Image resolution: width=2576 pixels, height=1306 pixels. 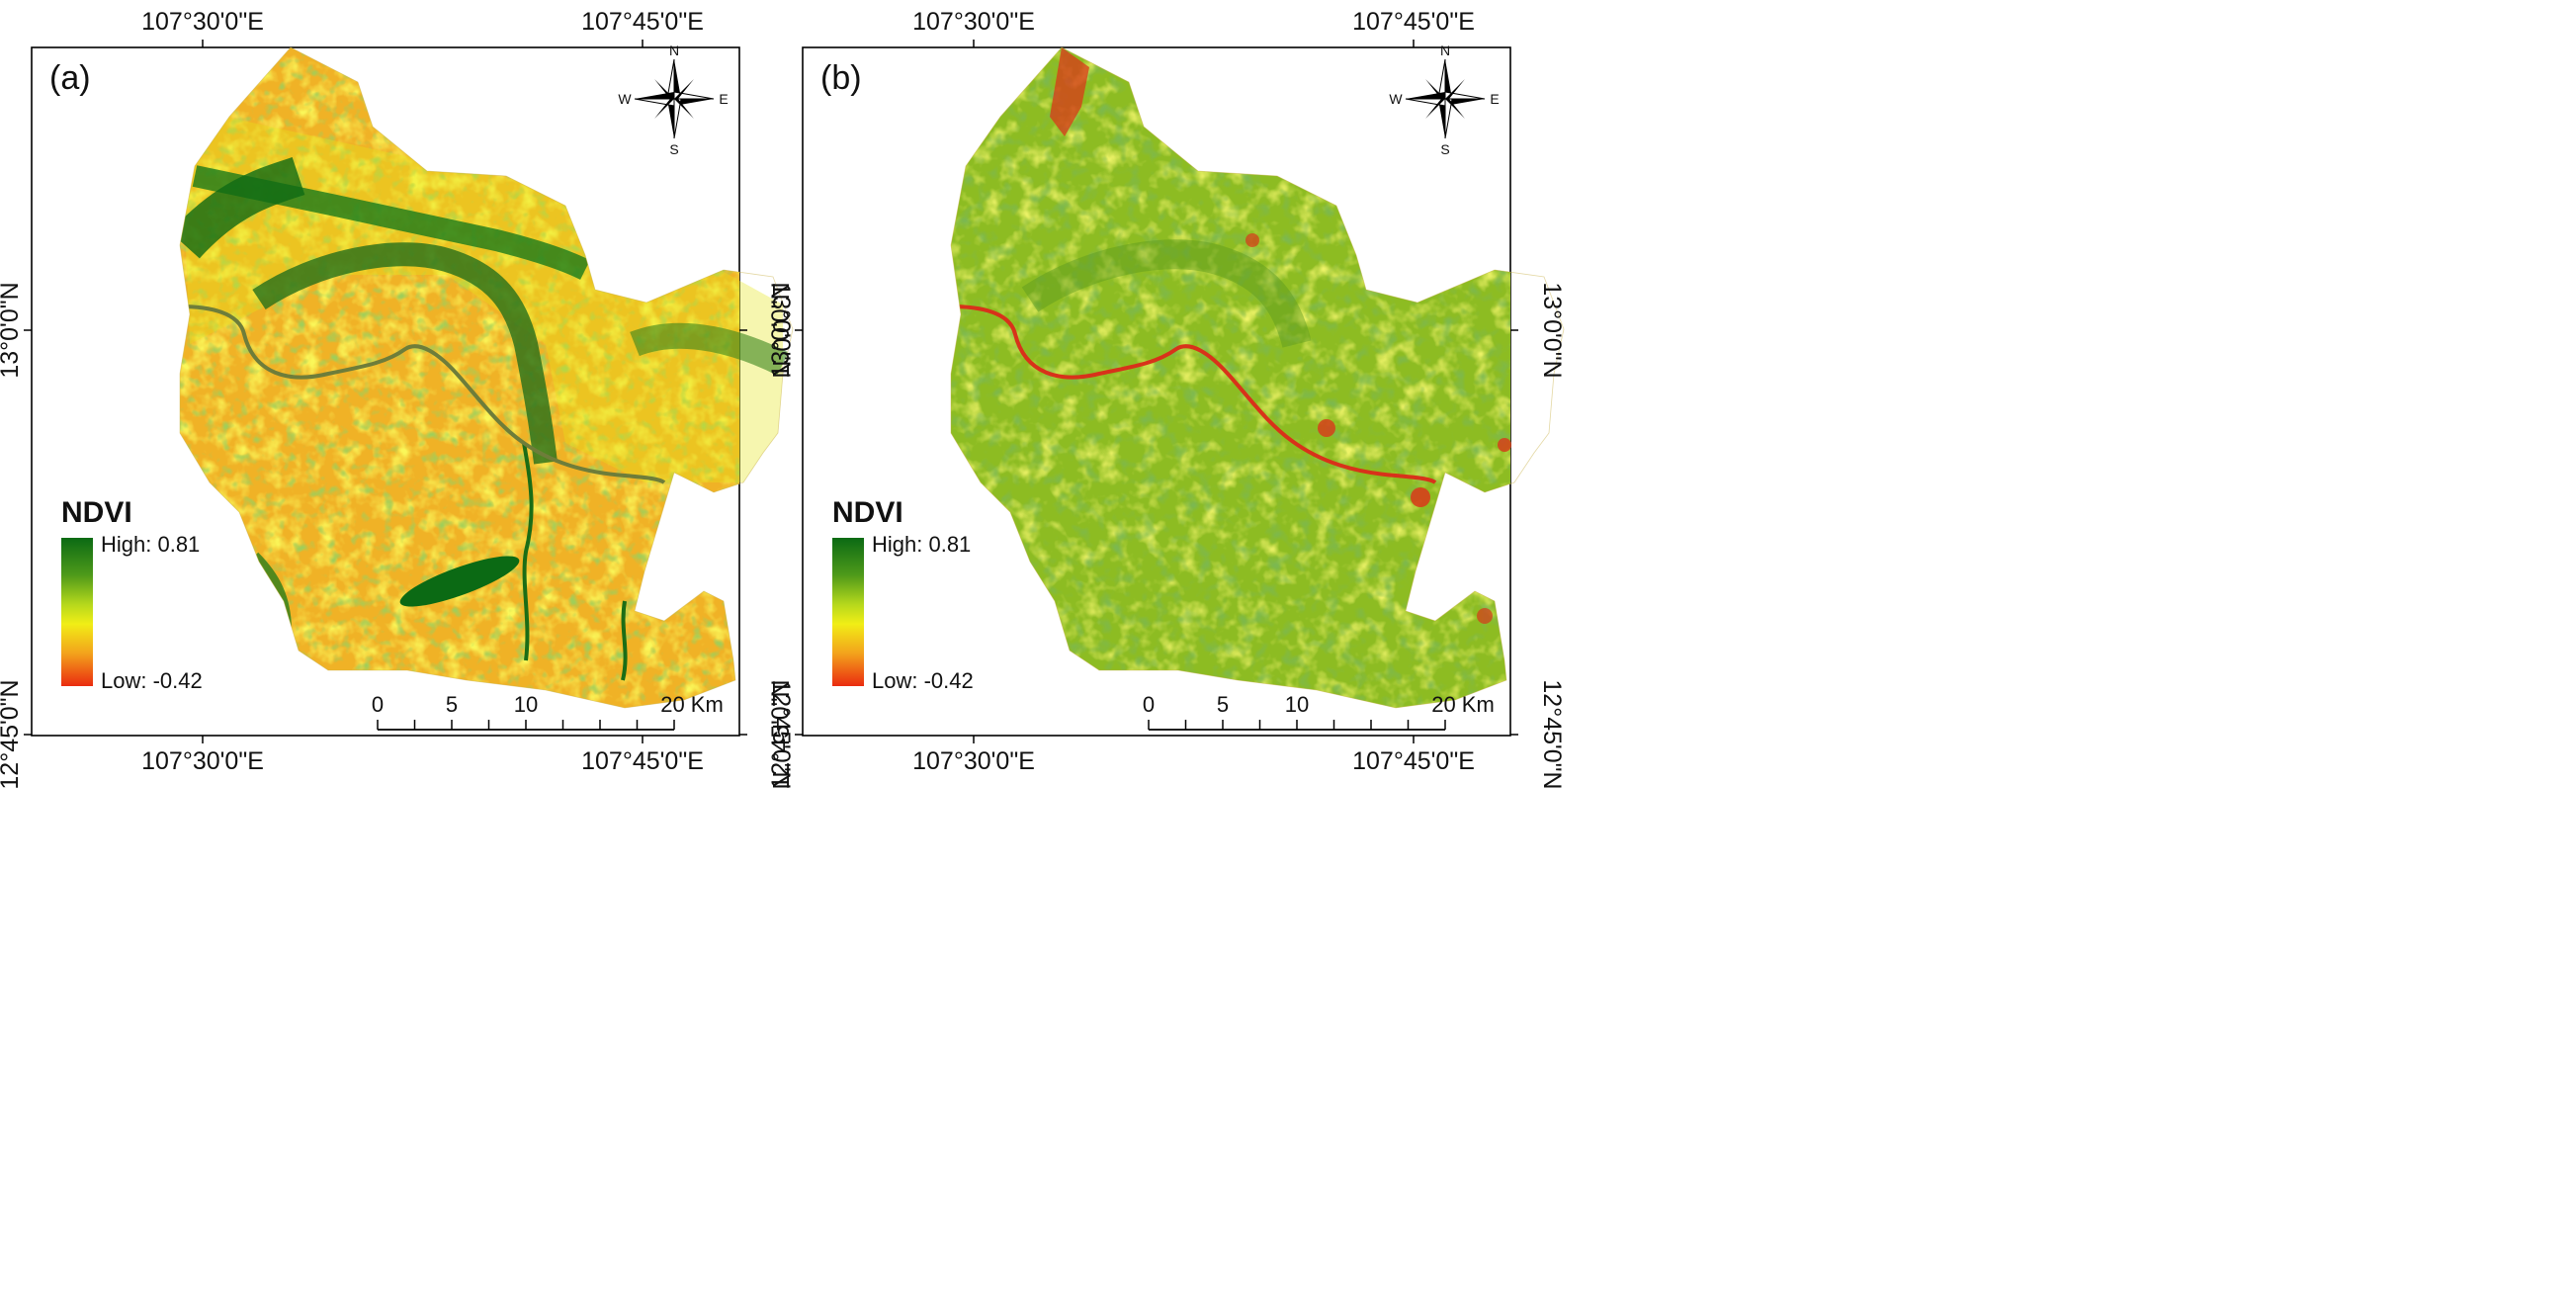 What do you see at coordinates (841, 78) in the screenshot?
I see `panel-label: (b)` at bounding box center [841, 78].